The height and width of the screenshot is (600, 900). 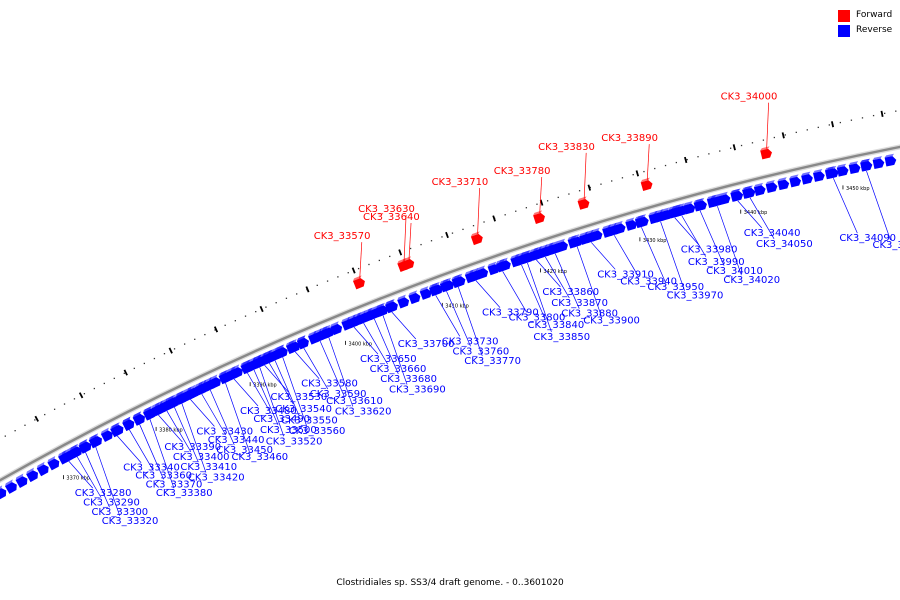 What do you see at coordinates (716, 262) in the screenshot?
I see `reverse-gene-label: CK3_33990` at bounding box center [716, 262].